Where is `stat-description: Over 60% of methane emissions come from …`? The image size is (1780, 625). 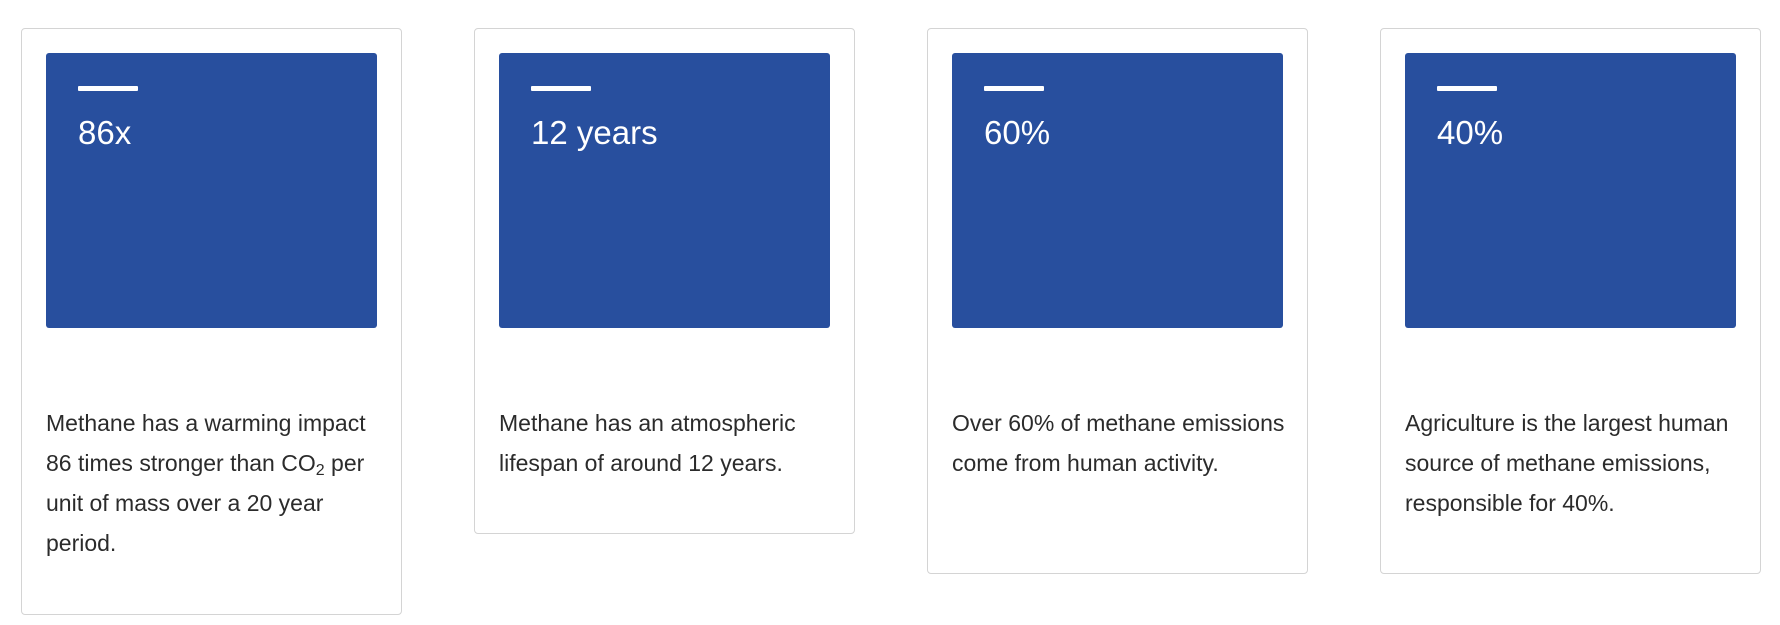 stat-description: Over 60% of methane emissions come from … is located at coordinates (1119, 443).